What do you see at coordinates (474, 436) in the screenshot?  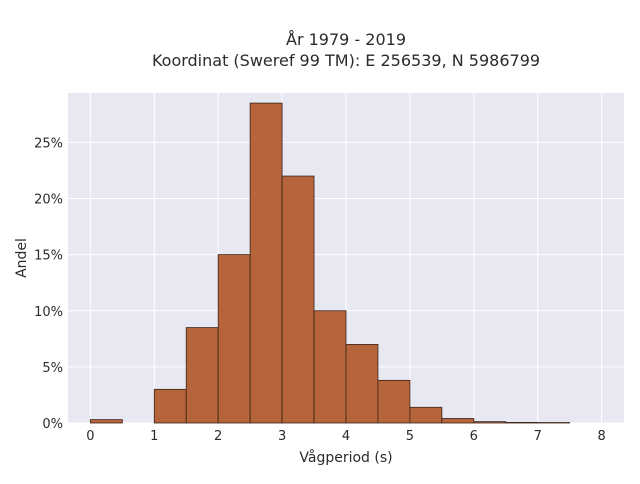 I see `x-tick-label: 6` at bounding box center [474, 436].